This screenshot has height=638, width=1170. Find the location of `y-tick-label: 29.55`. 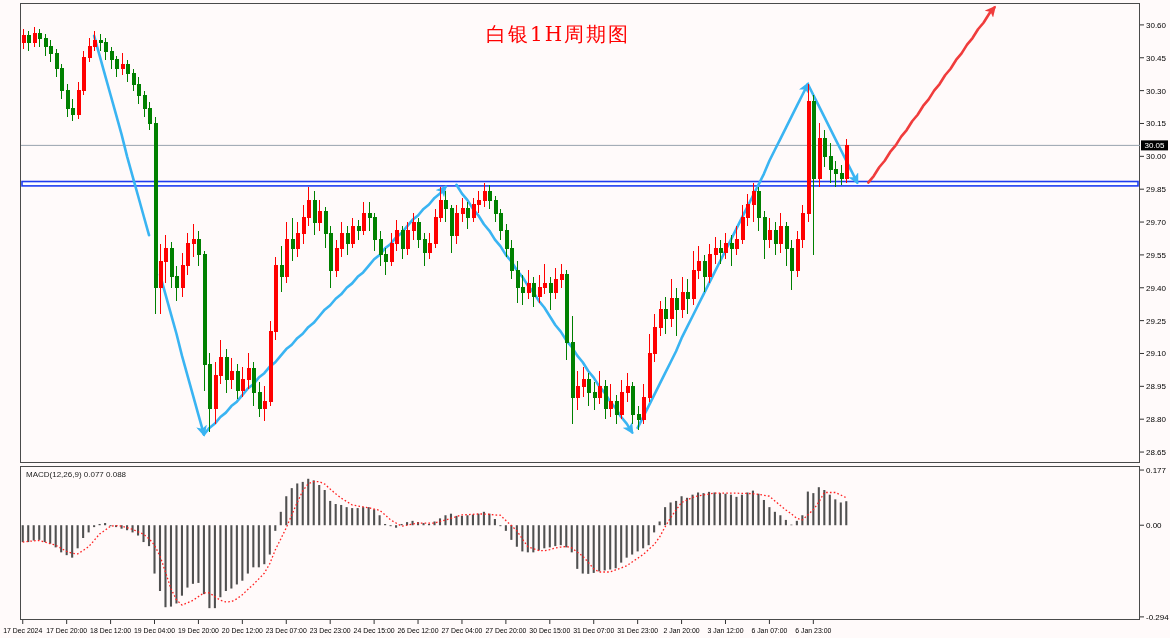

y-tick-label: 29.55 is located at coordinates (1156, 255).